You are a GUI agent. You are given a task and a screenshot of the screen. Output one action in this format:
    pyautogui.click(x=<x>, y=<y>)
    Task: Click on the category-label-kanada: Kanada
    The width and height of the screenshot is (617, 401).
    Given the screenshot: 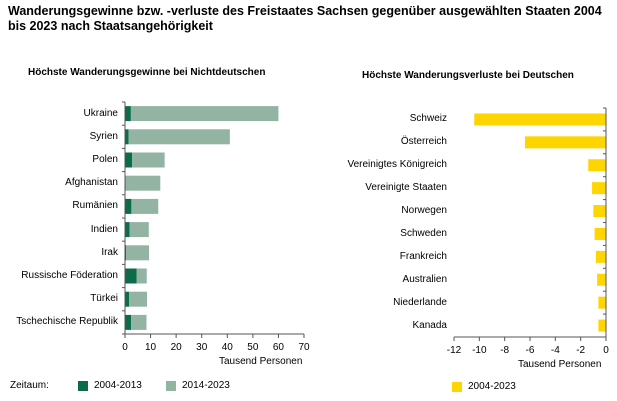 What is the action you would take?
    pyautogui.click(x=429, y=325)
    